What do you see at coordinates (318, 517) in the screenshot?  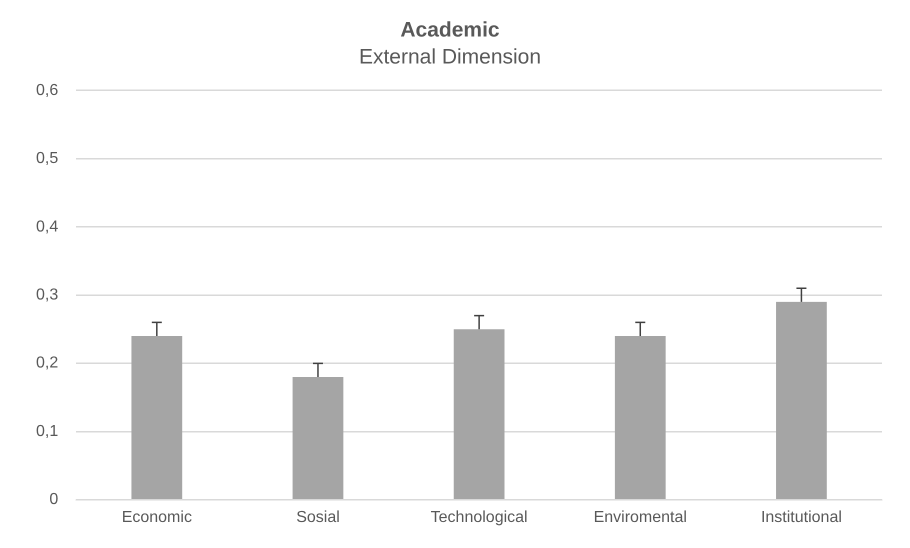 I see `x-tick-label: Sosial` at bounding box center [318, 517].